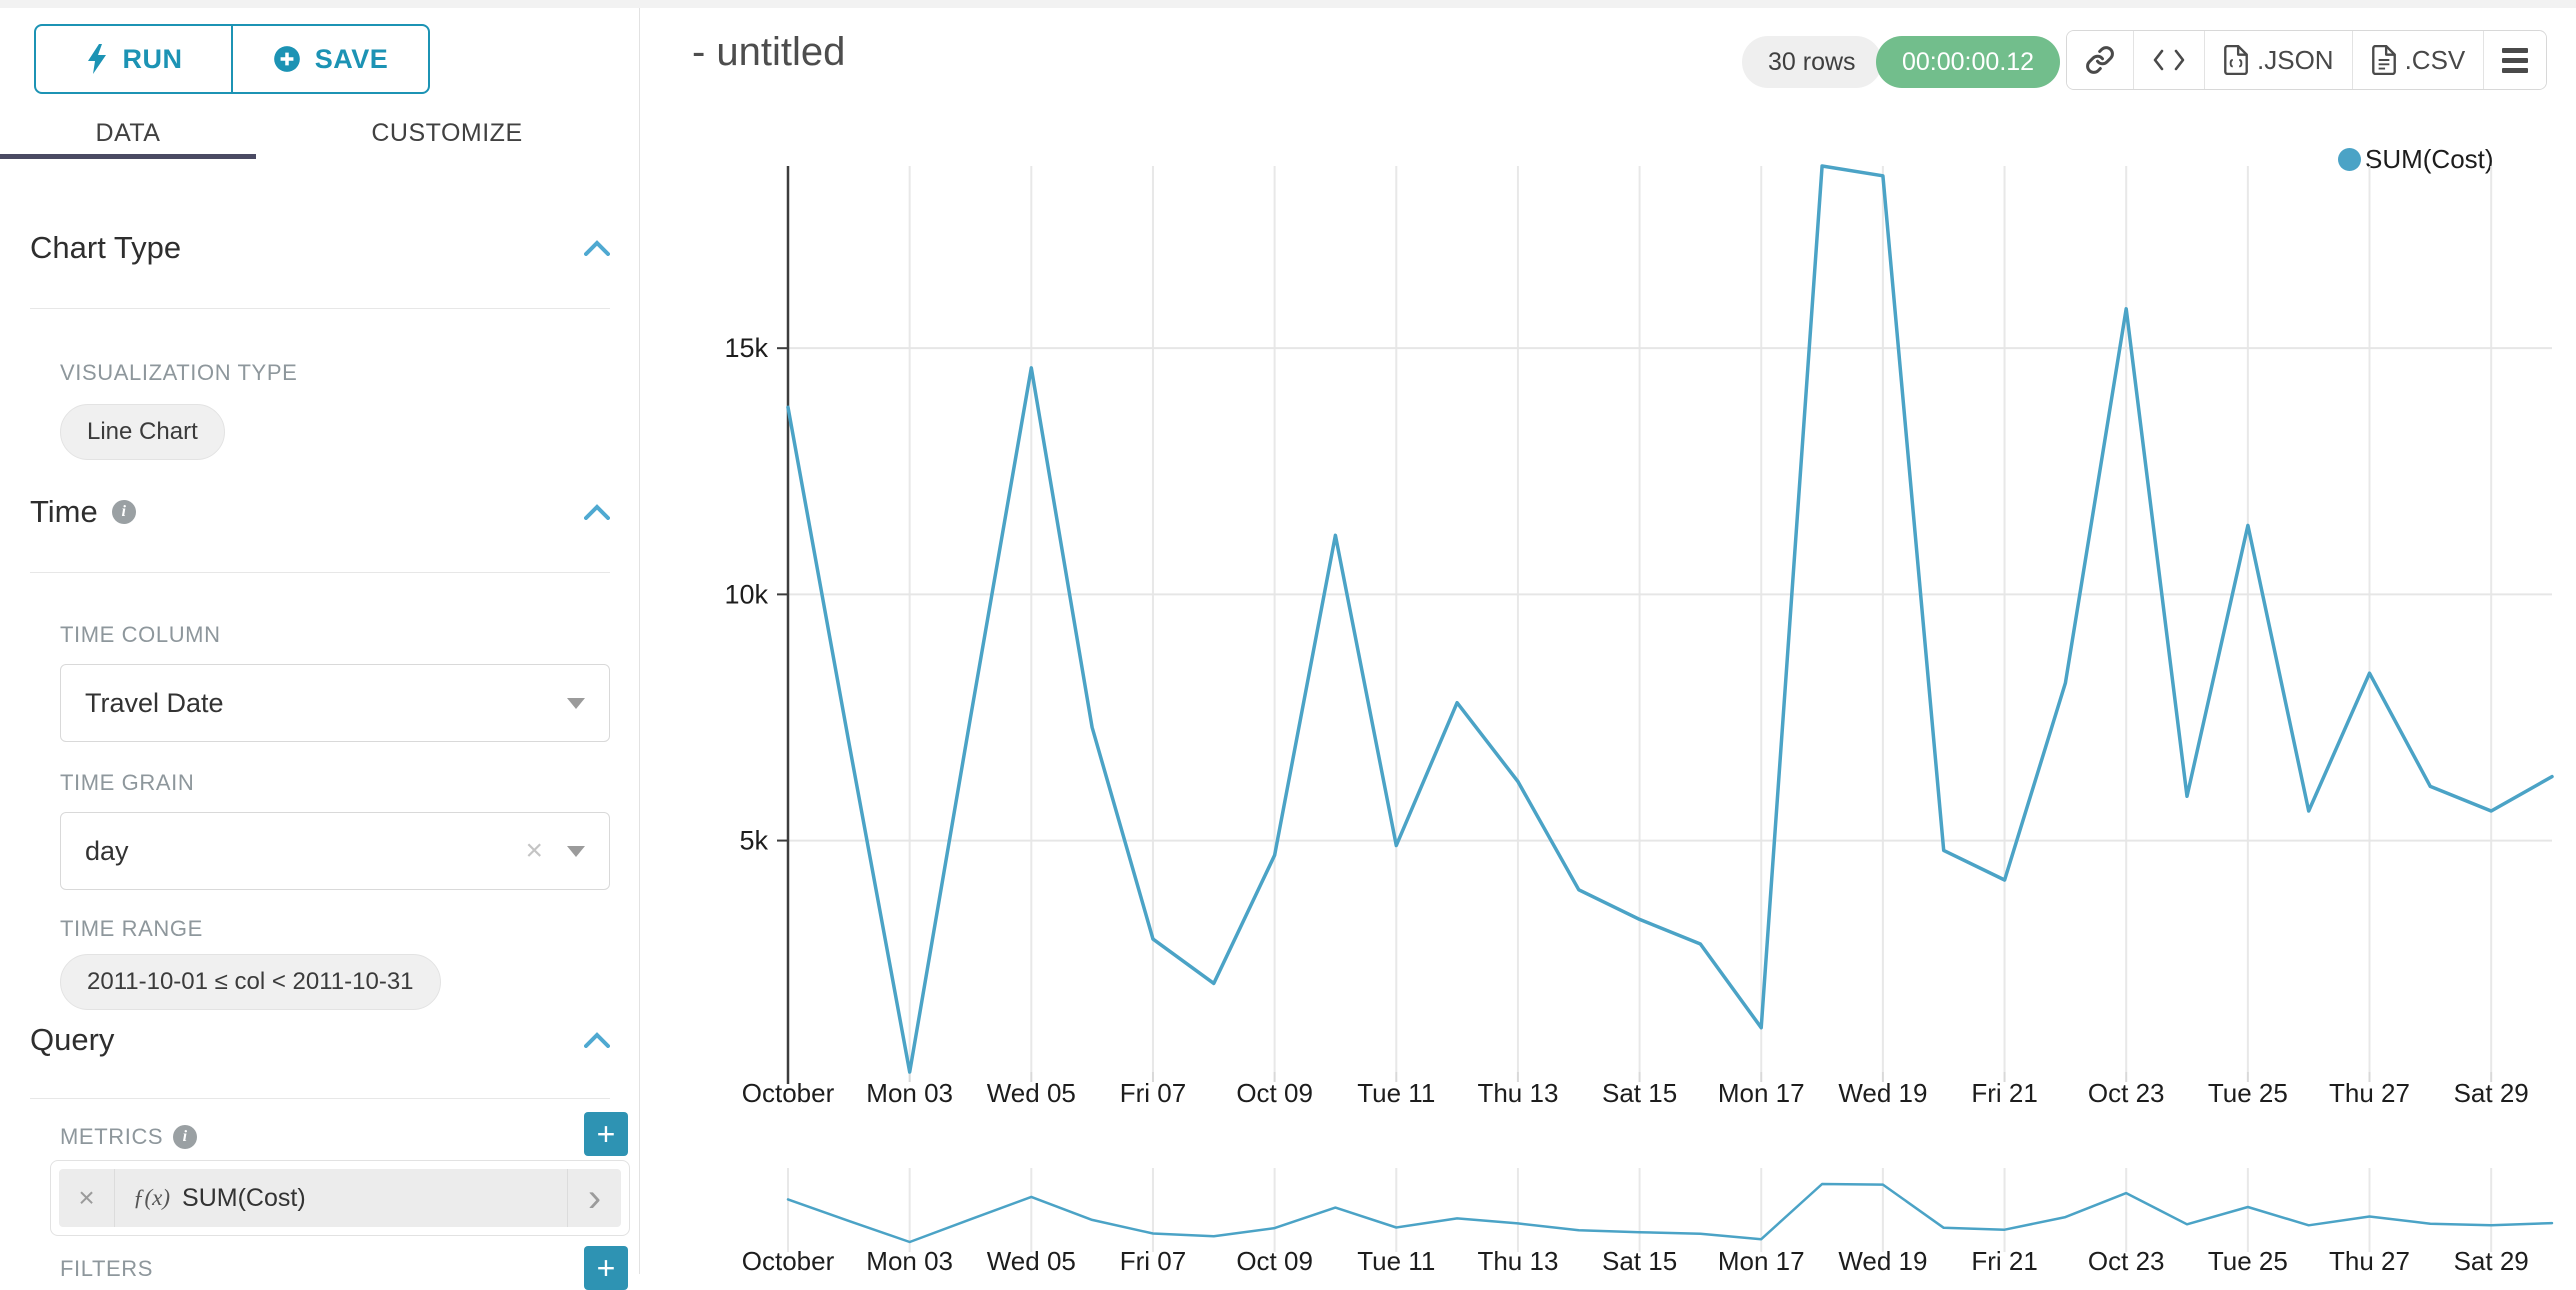 Image resolution: width=2576 pixels, height=1290 pixels. Describe the element at coordinates (2349, 159) in the screenshot. I see `legend-series-dot` at that location.